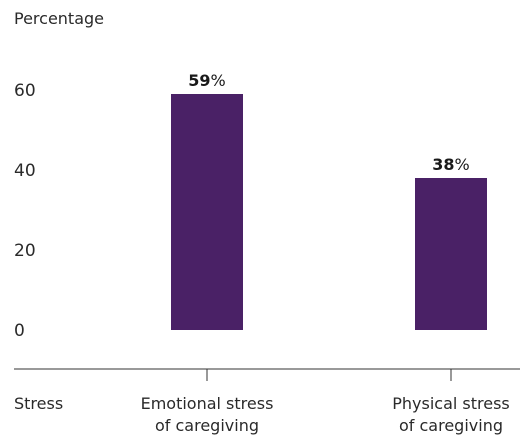 This screenshot has width=520, height=439. I want to click on x-axis-ticks, so click(329, 375).